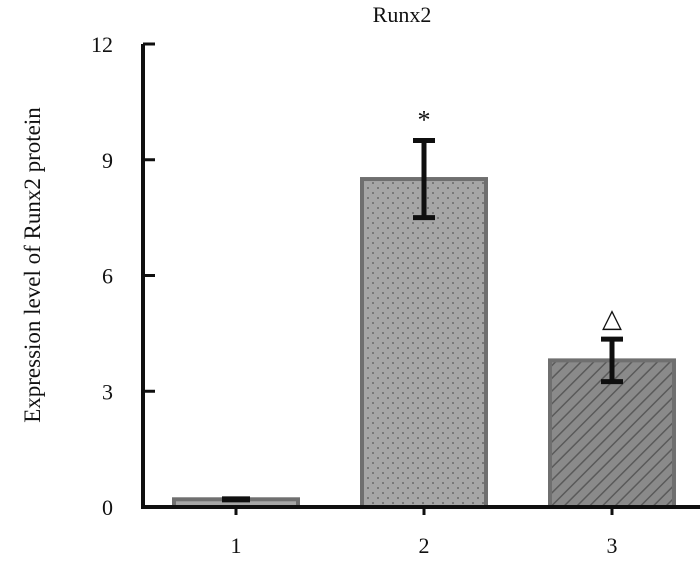 Image resolution: width=700 pixels, height=563 pixels. Describe the element at coordinates (402, 14) in the screenshot. I see `chart-title: Runx2` at that location.